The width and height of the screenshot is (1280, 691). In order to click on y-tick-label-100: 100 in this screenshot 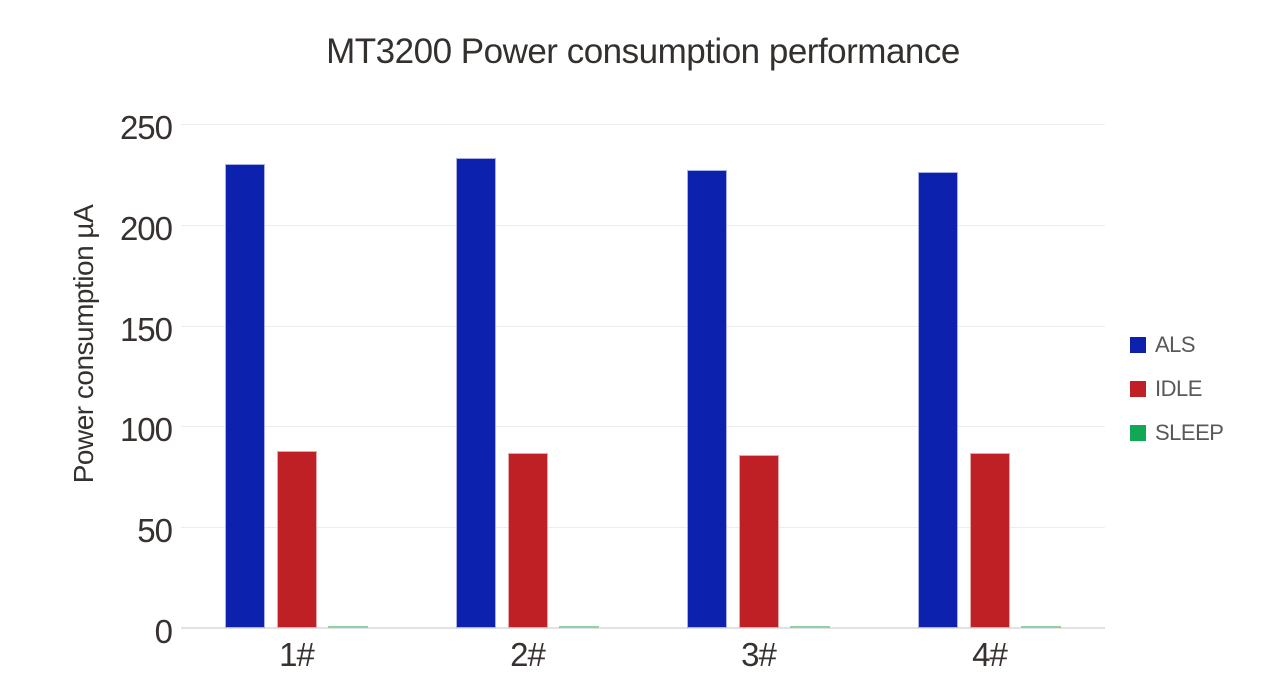, I will do `click(146, 430)`.